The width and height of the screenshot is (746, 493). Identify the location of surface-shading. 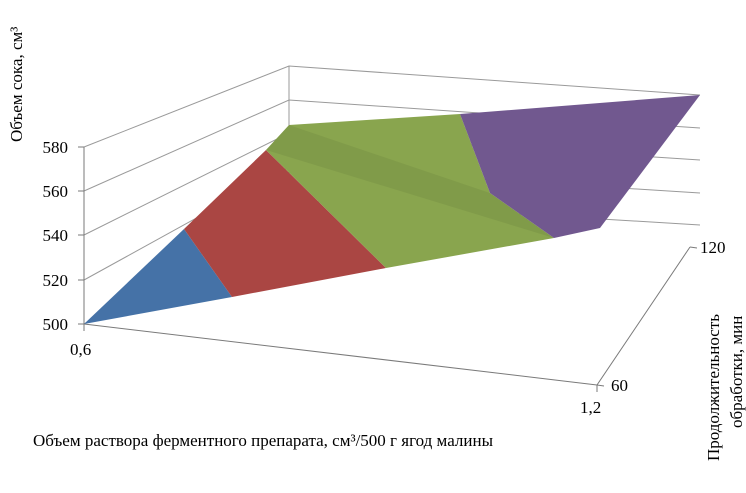
(410, 181).